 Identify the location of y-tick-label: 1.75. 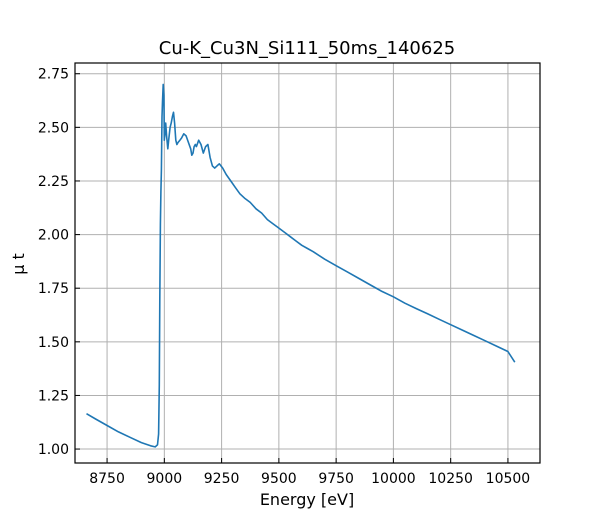
(53, 289).